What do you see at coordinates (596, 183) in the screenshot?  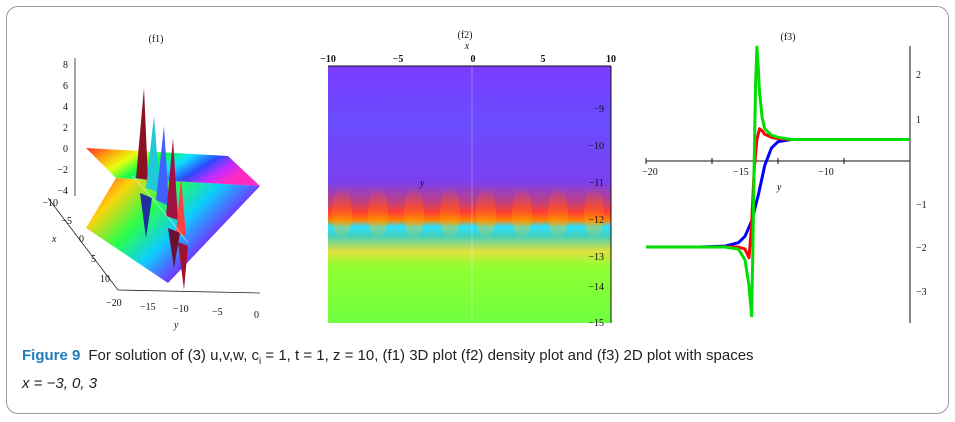 I see `f2-y-tick: −11` at bounding box center [596, 183].